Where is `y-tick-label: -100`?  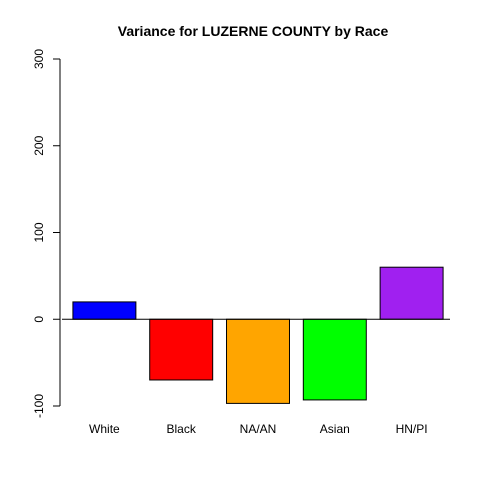 y-tick-label: -100 is located at coordinates (39, 406).